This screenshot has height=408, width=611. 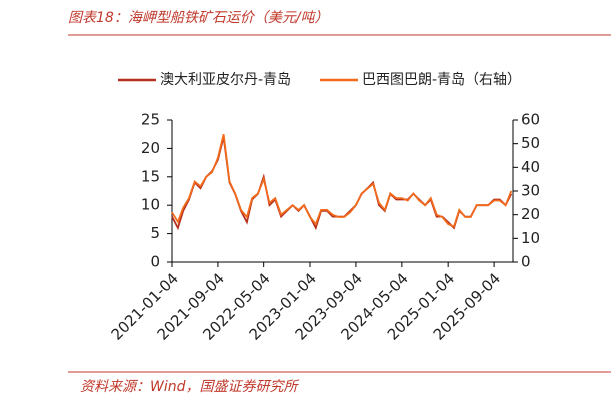 What do you see at coordinates (530, 238) in the screenshot?
I see `y2-tick-label: 10` at bounding box center [530, 238].